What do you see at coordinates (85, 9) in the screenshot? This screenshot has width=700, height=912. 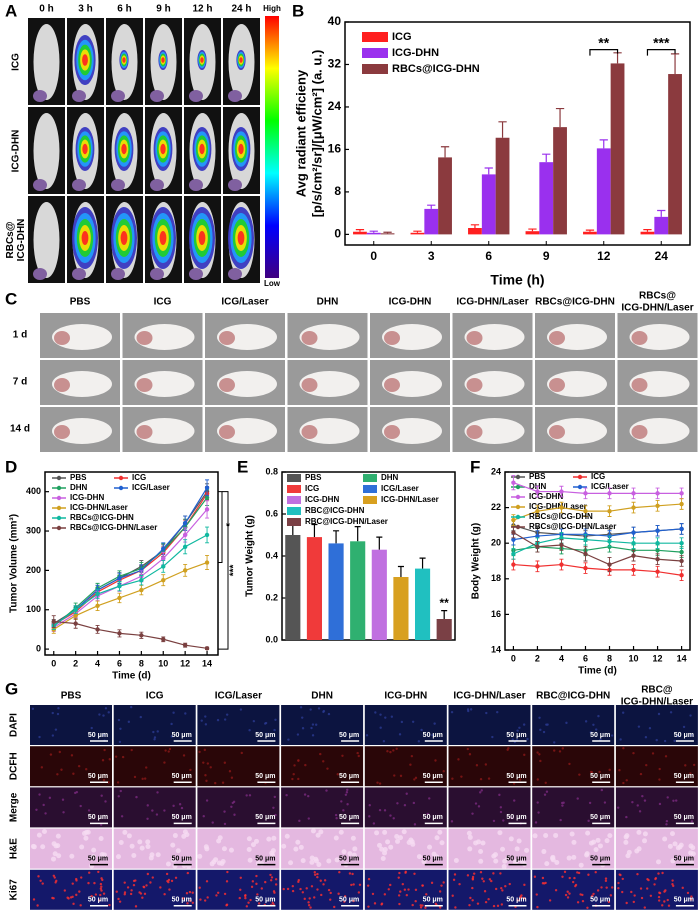 I see `time-label: 3 h` at bounding box center [85, 9].